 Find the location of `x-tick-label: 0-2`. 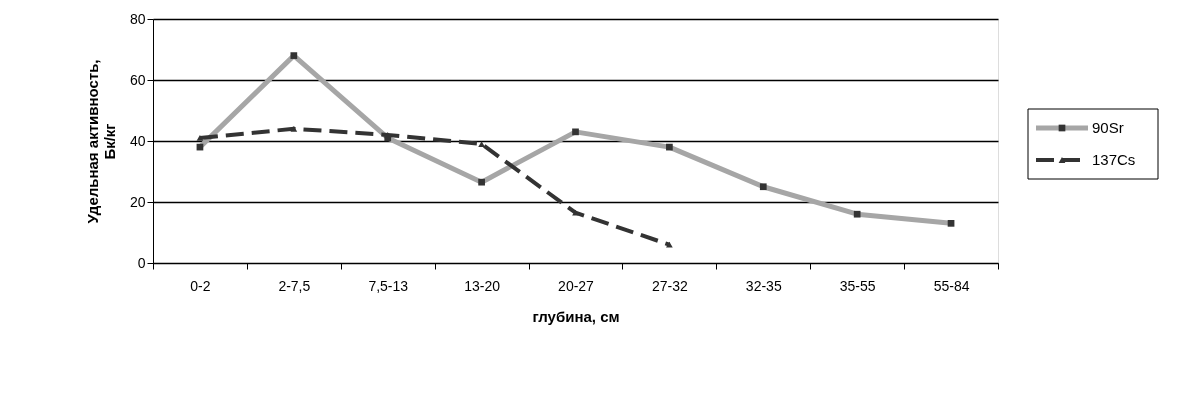

x-tick-label: 0-2 is located at coordinates (200, 285).